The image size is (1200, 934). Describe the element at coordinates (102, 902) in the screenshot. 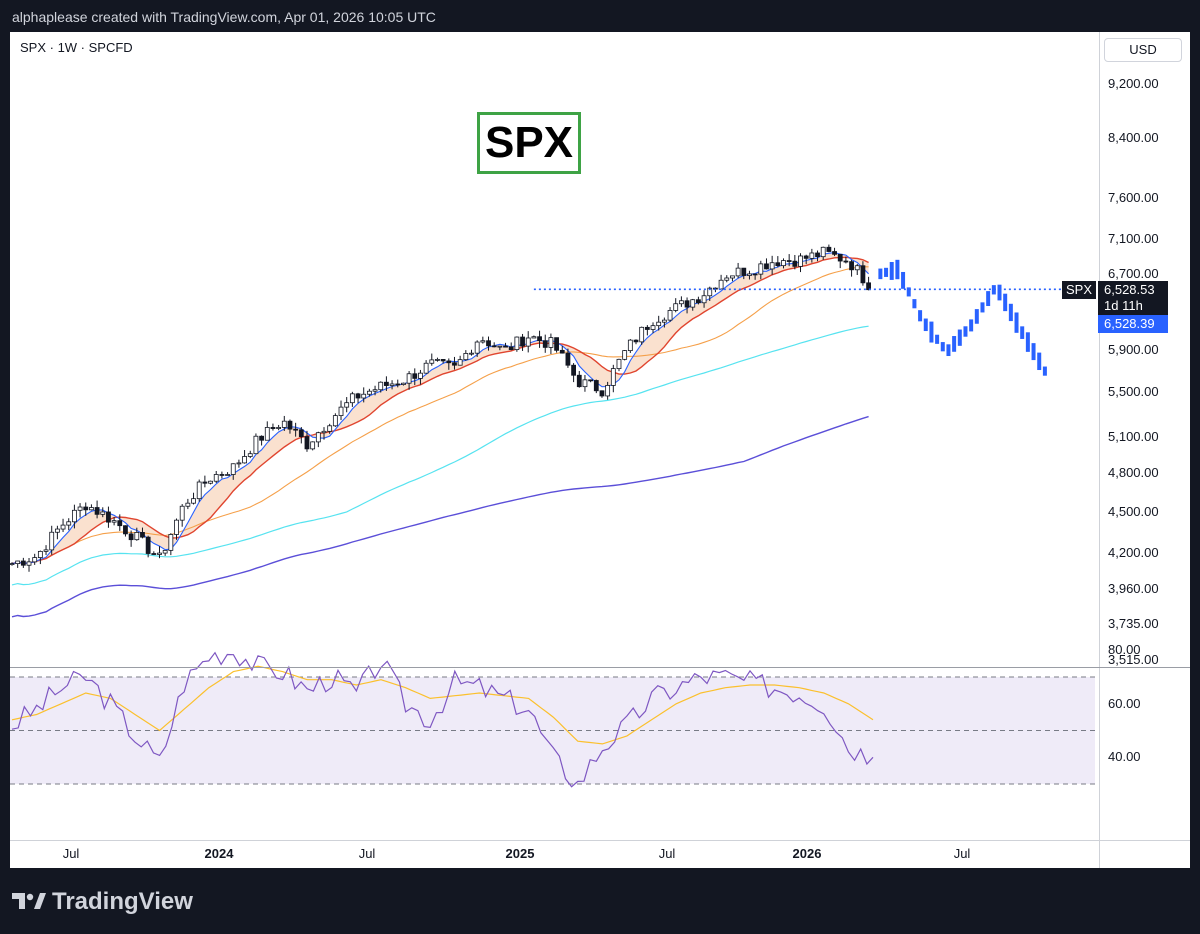

I see `tradingview-logo: TradingView` at that location.